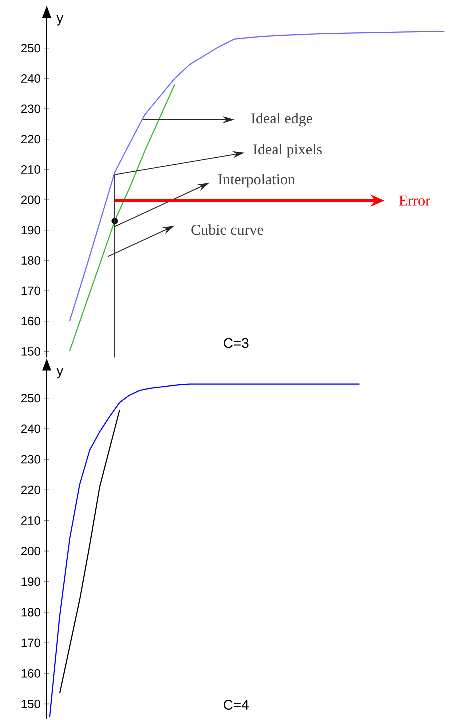  What do you see at coordinates (228, 230) in the screenshot?
I see `annotation: Cubic curve` at bounding box center [228, 230].